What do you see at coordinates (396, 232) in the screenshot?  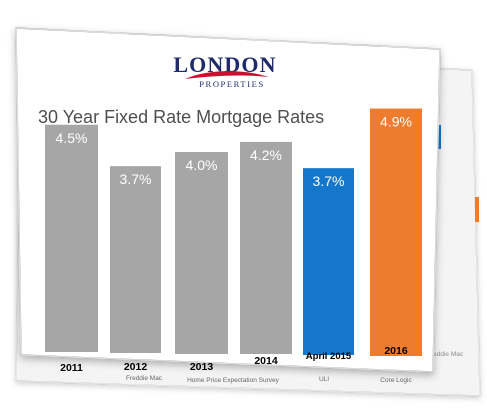 I see `bar-2016` at bounding box center [396, 232].